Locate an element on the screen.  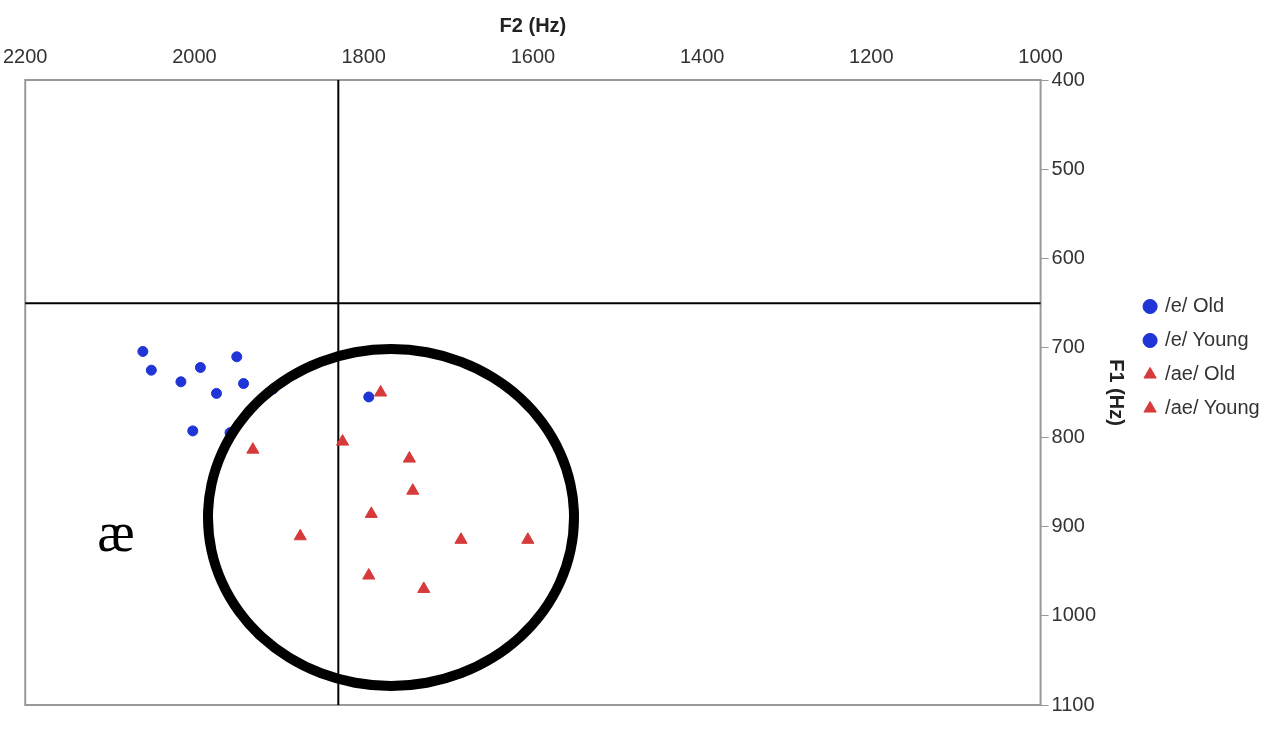
y-axis-title: F1 (Hz) is located at coordinates (1116, 392).